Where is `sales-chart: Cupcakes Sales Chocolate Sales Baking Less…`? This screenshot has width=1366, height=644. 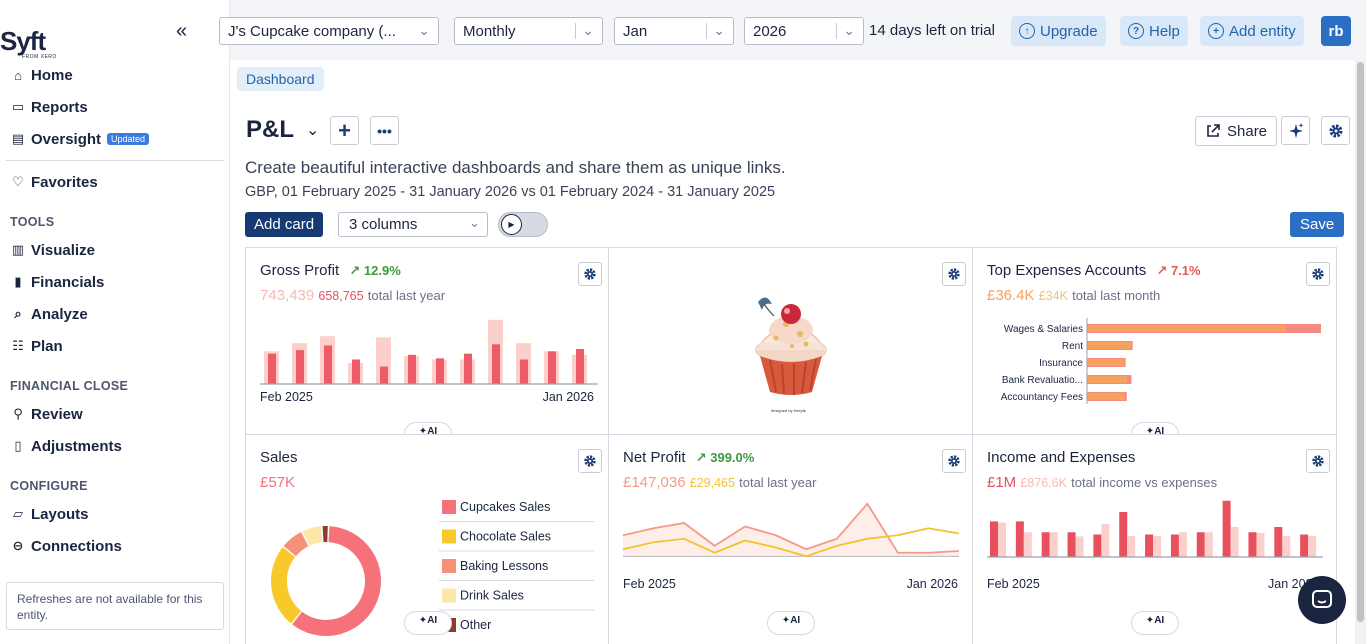
sales-chart: Cupcakes Sales Chocolate Sales Baking Less… is located at coordinates (427, 568).